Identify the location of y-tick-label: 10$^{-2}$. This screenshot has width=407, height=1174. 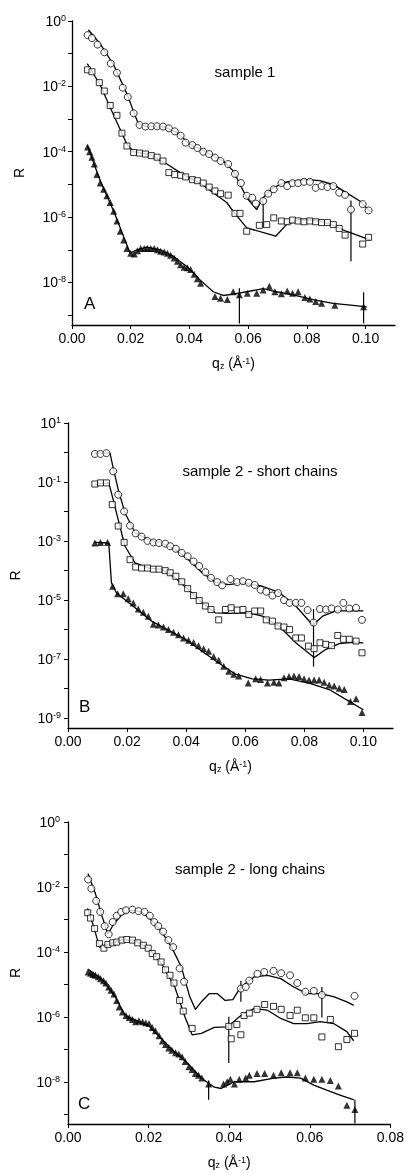
(48, 886).